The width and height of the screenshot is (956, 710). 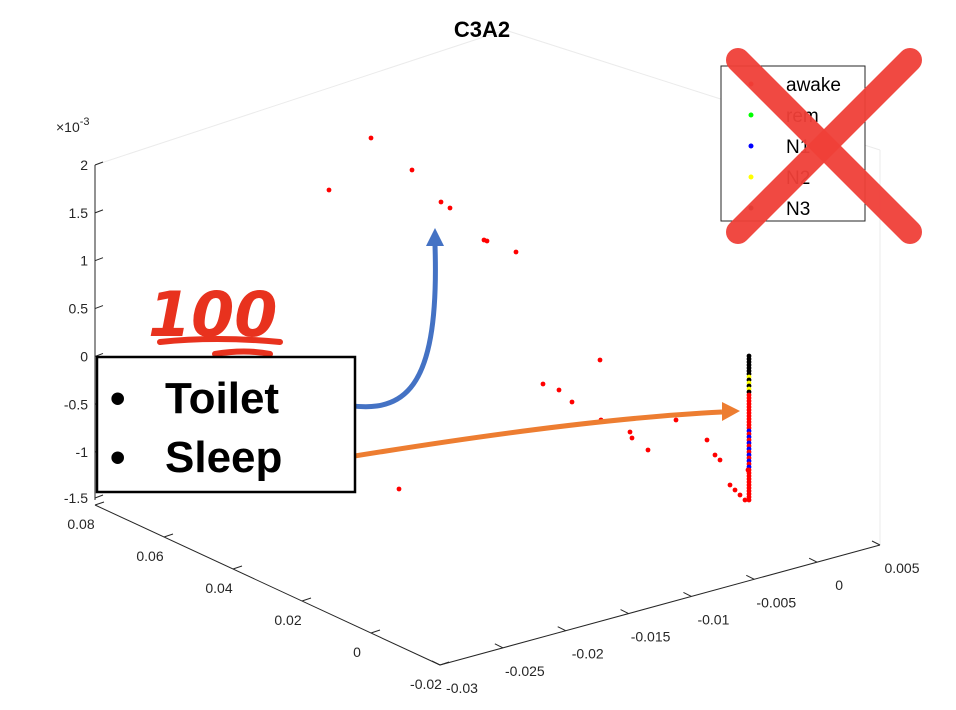 What do you see at coordinates (651, 637) in the screenshot?
I see `x-tick-label: -0.015` at bounding box center [651, 637].